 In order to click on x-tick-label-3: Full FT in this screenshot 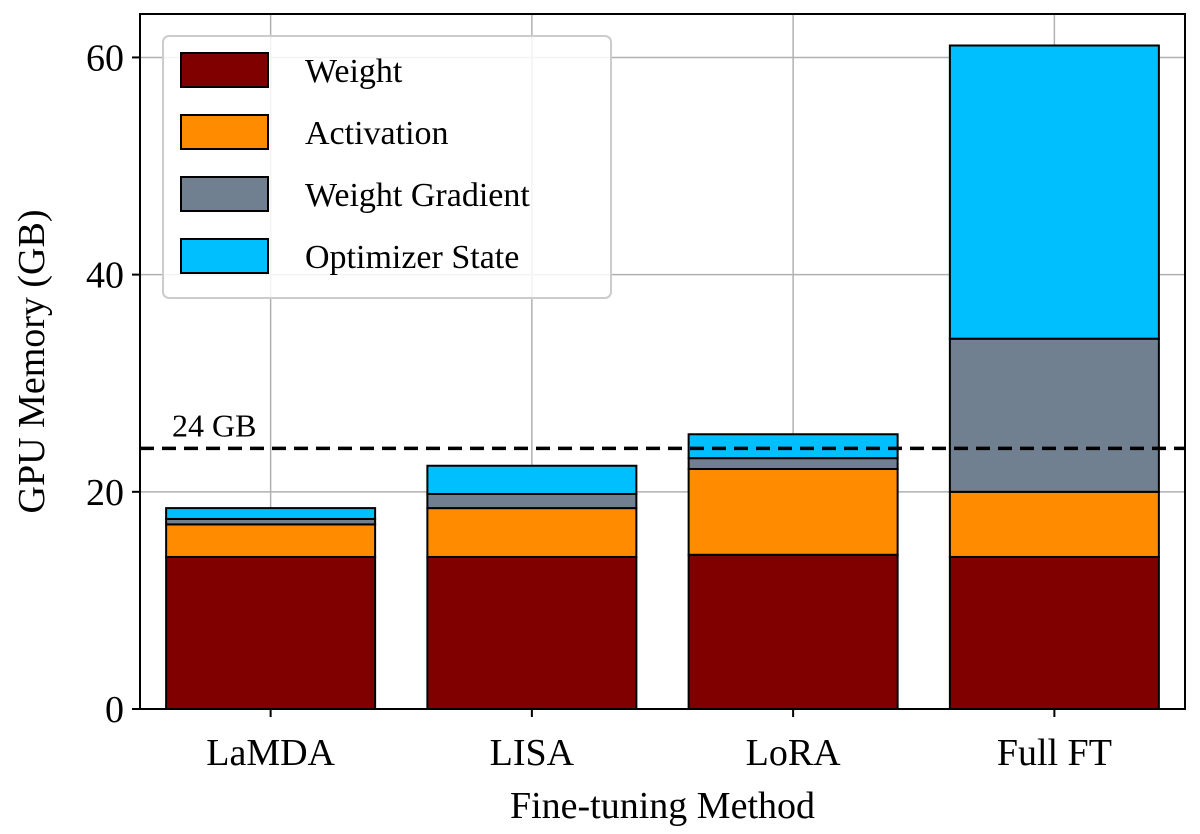, I will do `click(1054, 753)`.